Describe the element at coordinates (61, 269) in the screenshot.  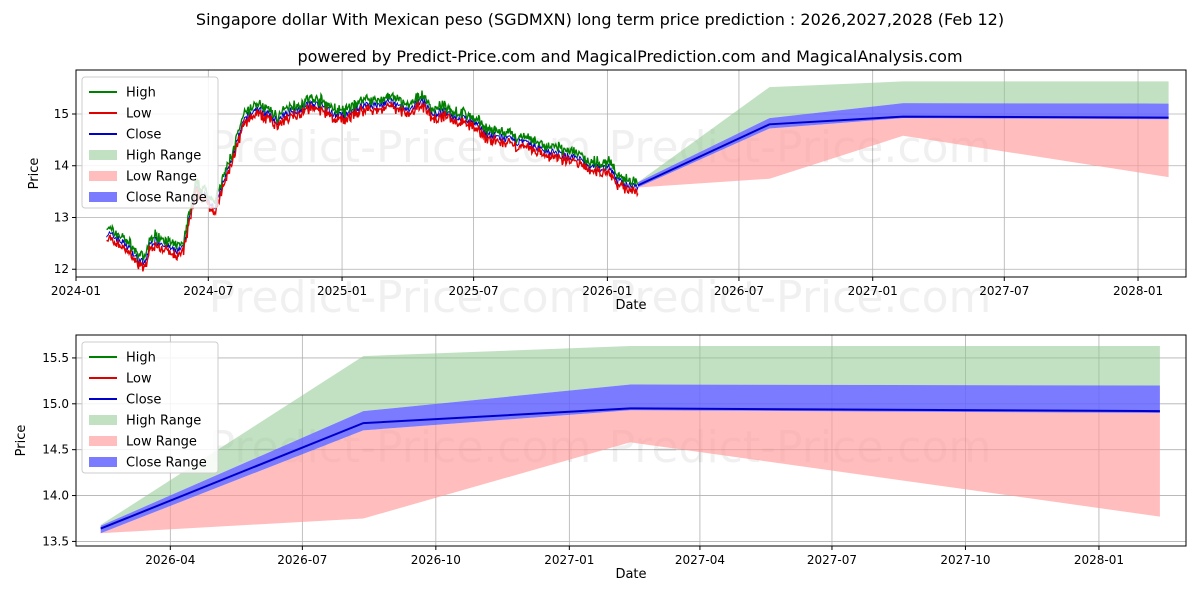
I see `y-tick-label: 12` at that location.